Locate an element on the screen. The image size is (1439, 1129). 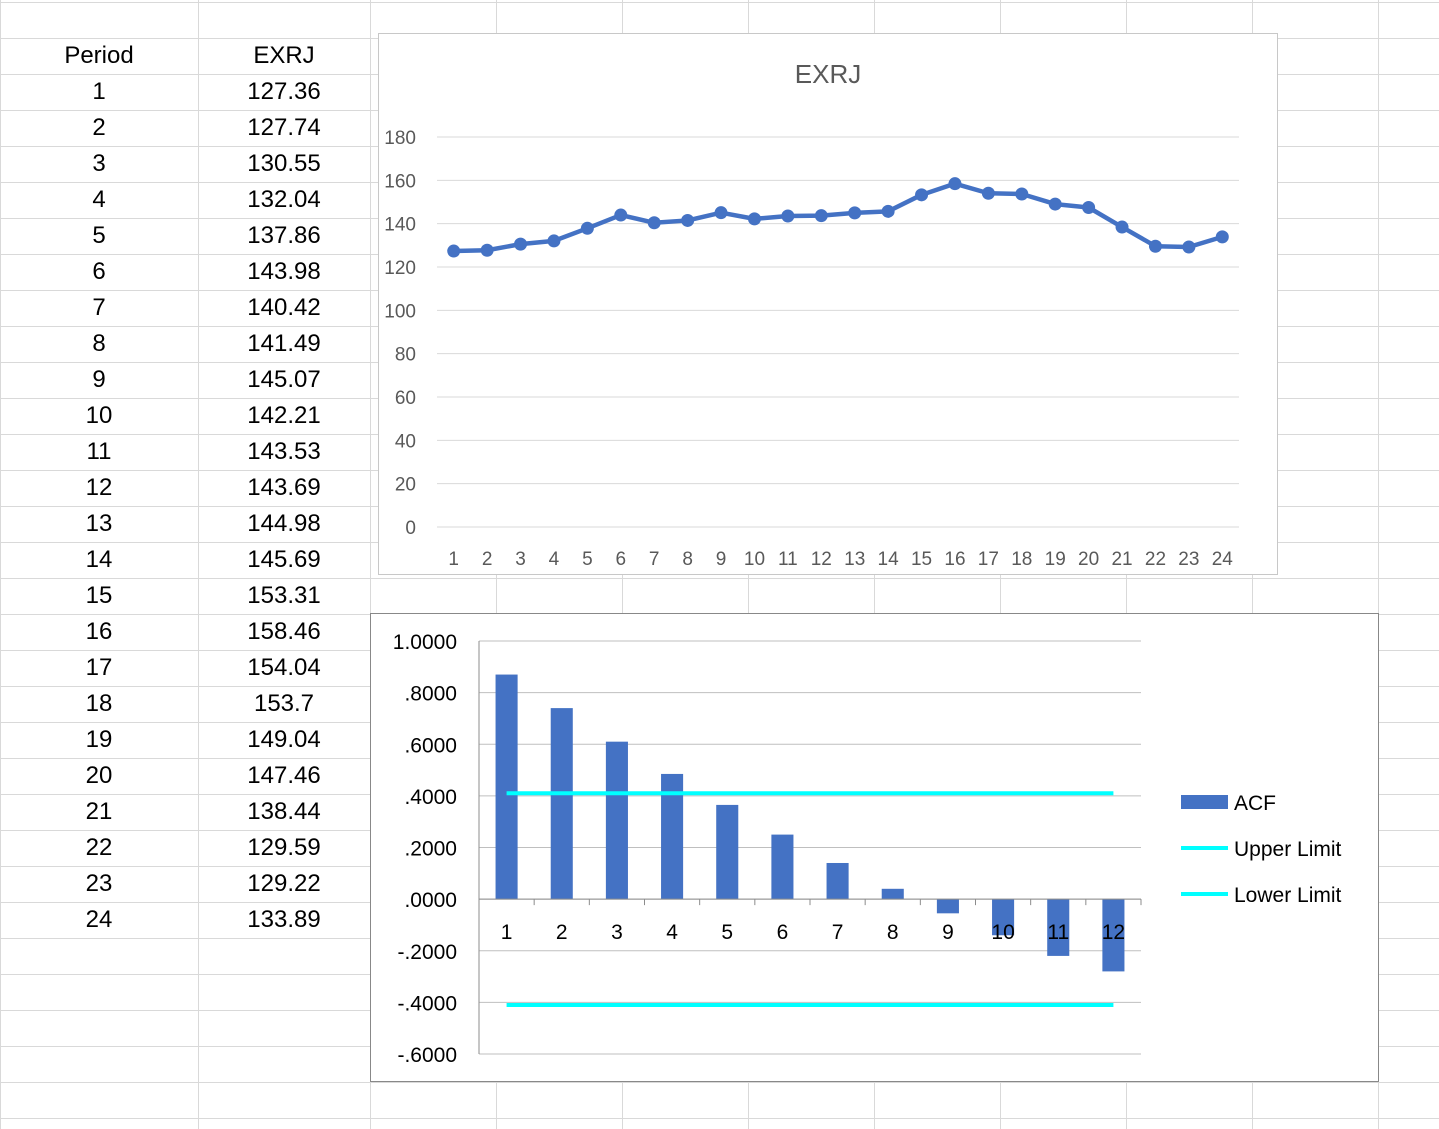
y-tick-label: 100 is located at coordinates (400, 311).